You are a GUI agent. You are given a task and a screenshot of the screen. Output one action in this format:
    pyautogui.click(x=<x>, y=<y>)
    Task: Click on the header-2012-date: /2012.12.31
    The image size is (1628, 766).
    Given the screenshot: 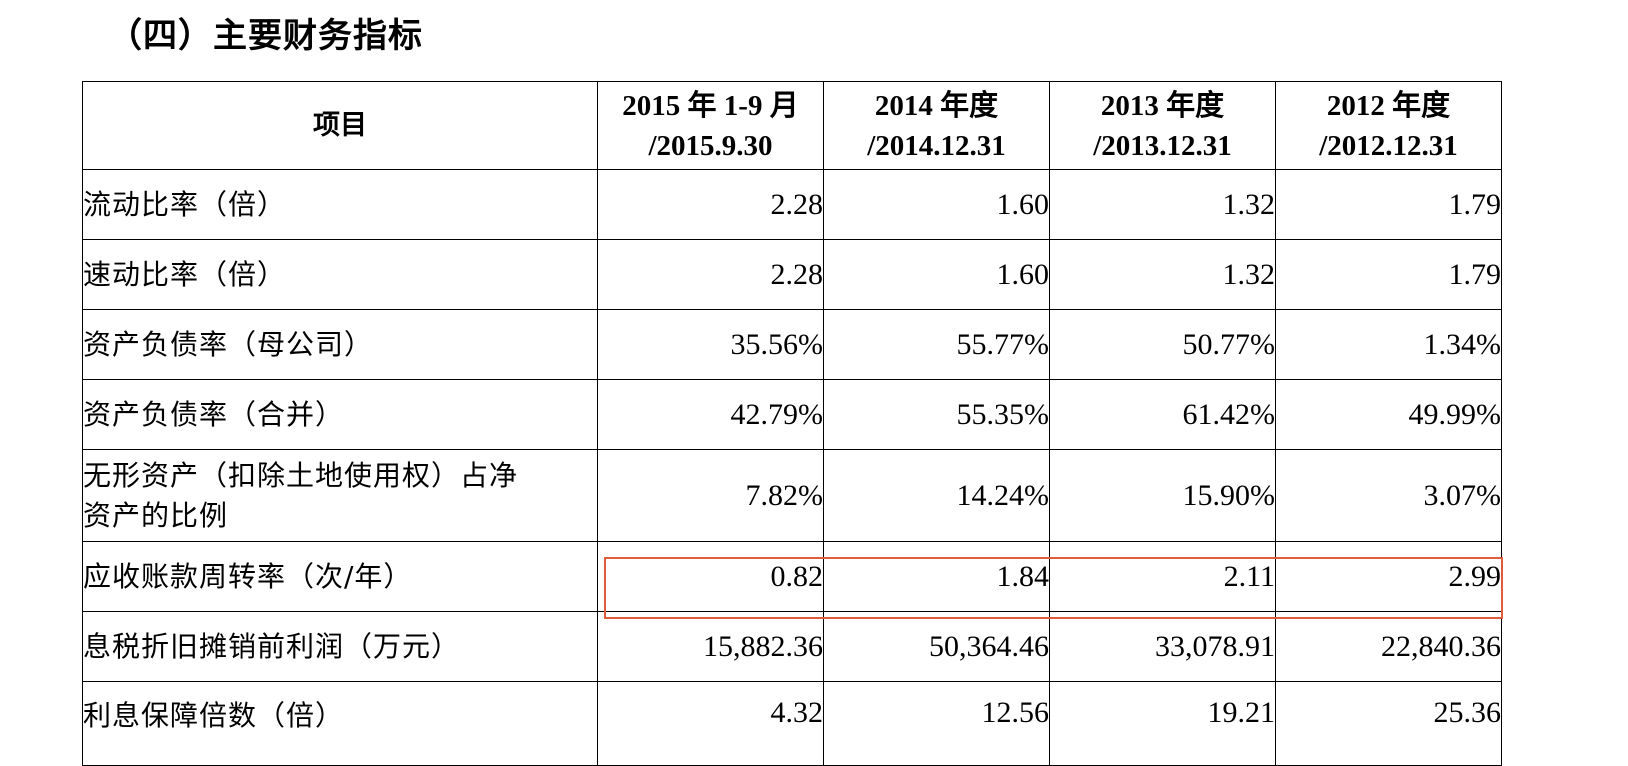 What is the action you would take?
    pyautogui.click(x=1388, y=145)
    